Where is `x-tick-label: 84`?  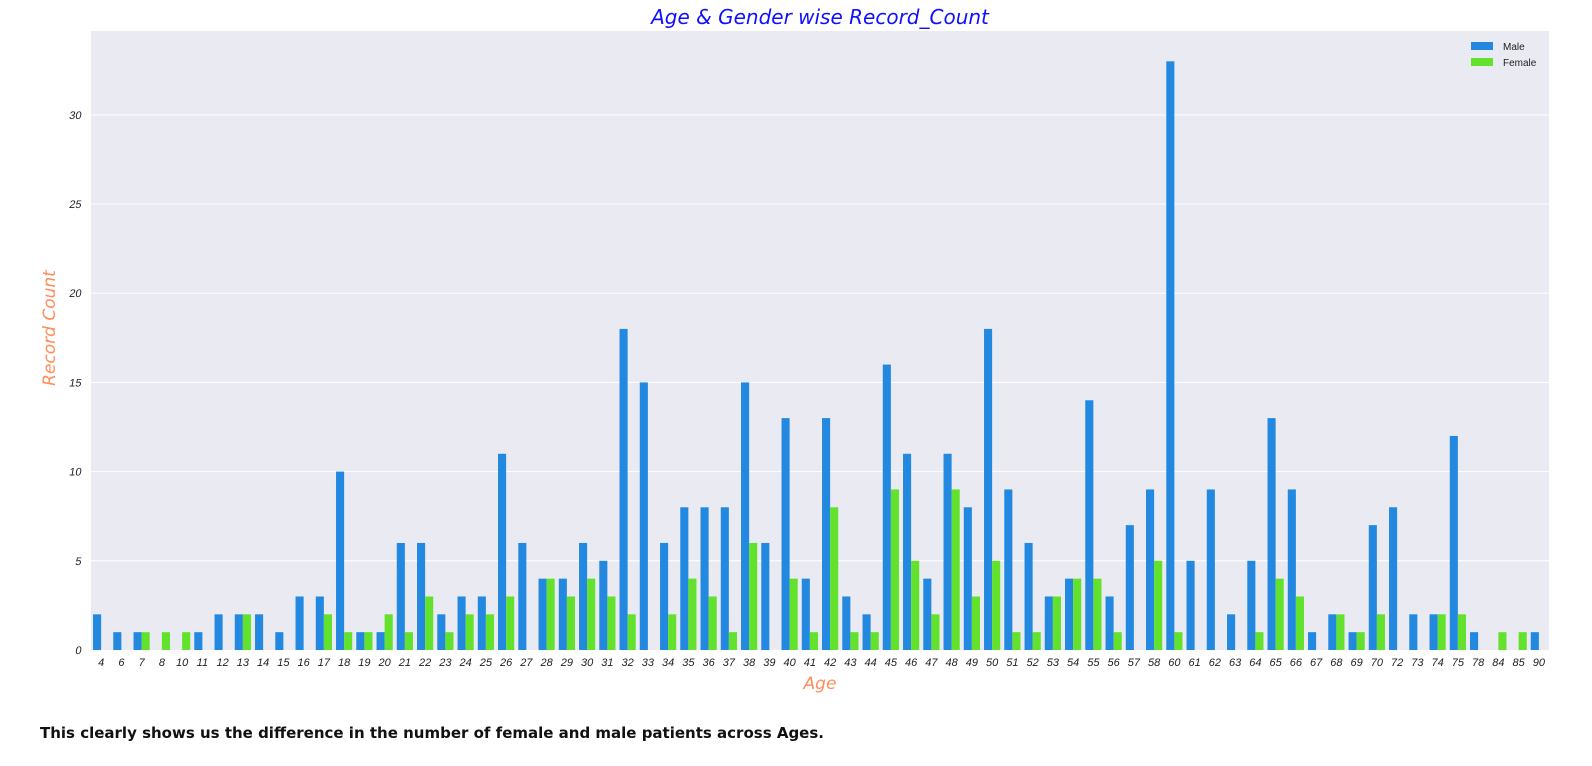 x-tick-label: 84 is located at coordinates (1498, 663).